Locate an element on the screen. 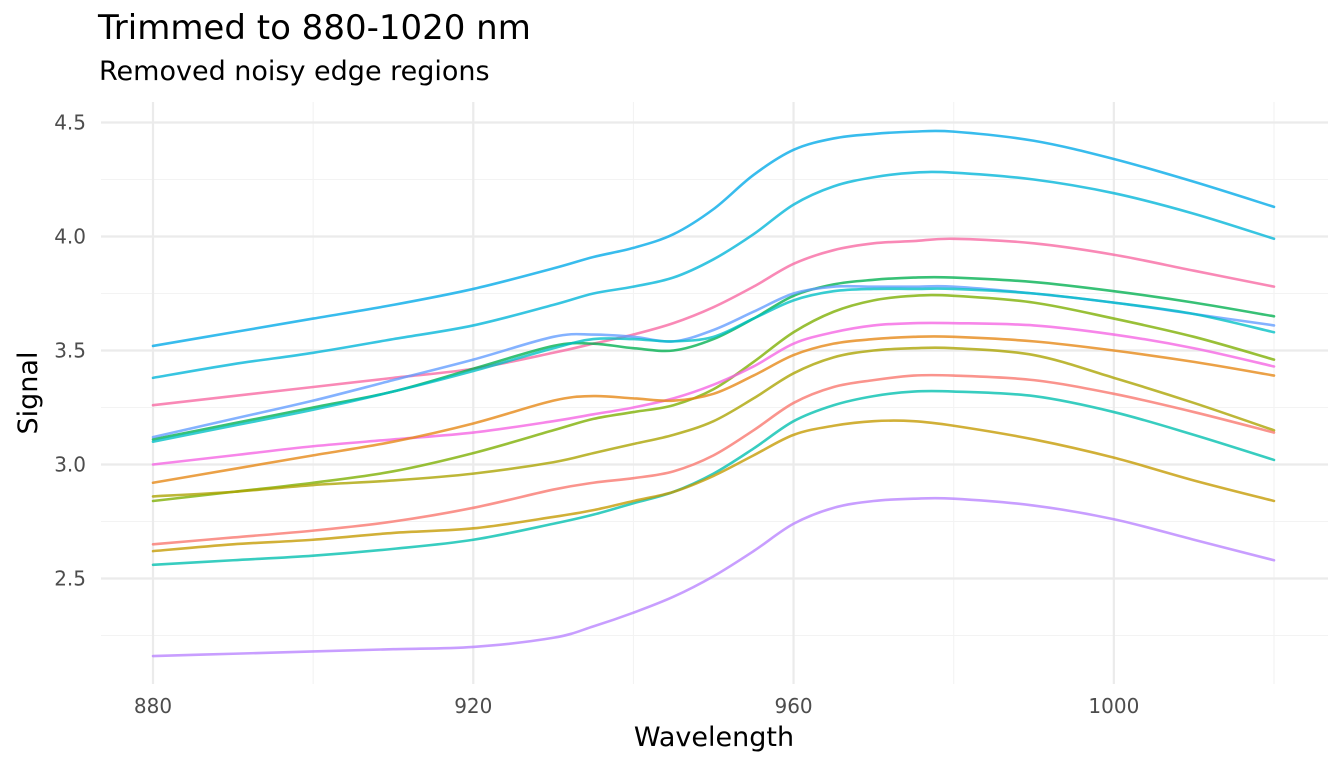 The image size is (1344, 768). y-axis-title: Signal is located at coordinates (28, 393).